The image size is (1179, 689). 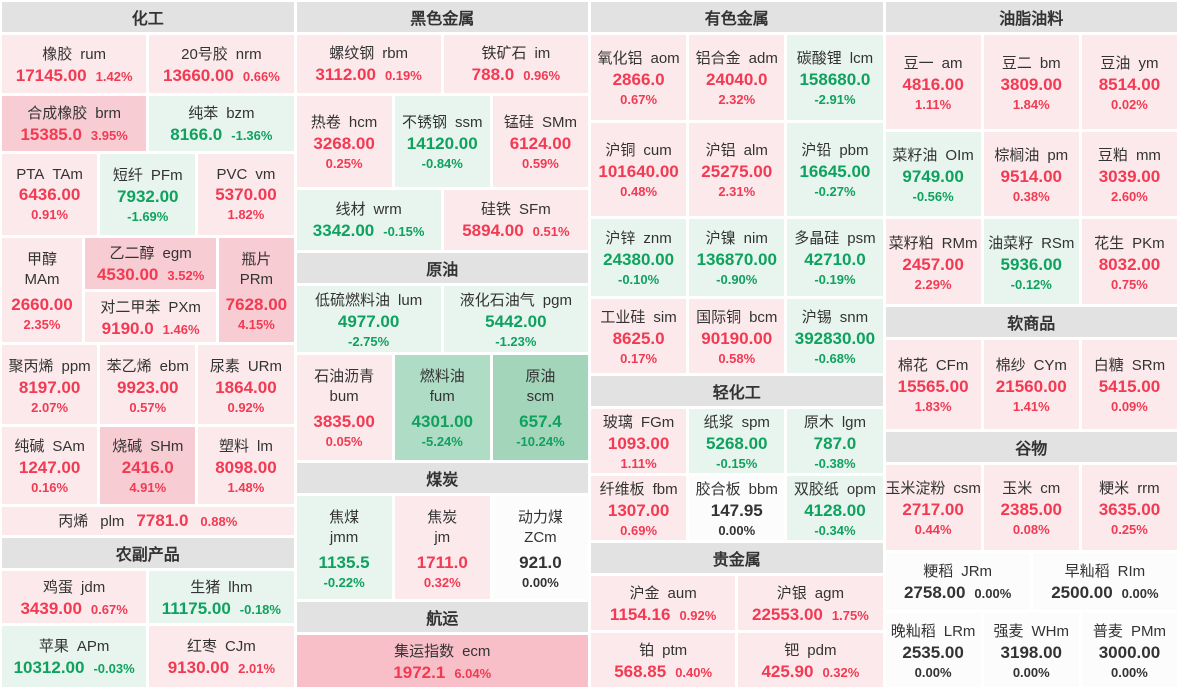 I want to click on instrument-cell-SAm: 纯碱 SAm 1247.00 0.16%, so click(x=50, y=465).